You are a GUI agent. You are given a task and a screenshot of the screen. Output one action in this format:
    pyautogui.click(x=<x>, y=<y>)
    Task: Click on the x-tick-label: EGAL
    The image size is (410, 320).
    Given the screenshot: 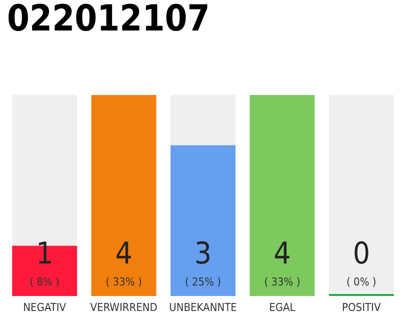 What is the action you would take?
    pyautogui.click(x=282, y=307)
    